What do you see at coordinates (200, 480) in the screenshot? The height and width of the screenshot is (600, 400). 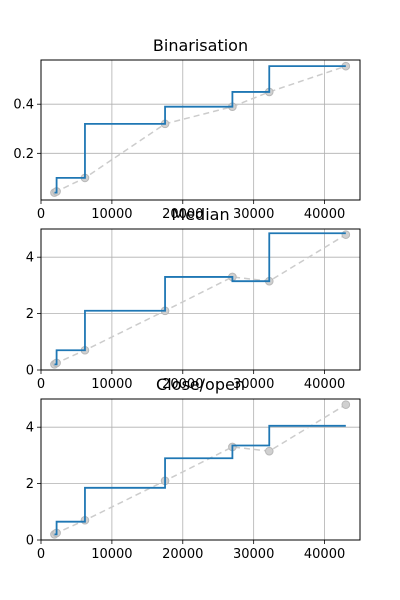 I see `step-line` at bounding box center [200, 480].